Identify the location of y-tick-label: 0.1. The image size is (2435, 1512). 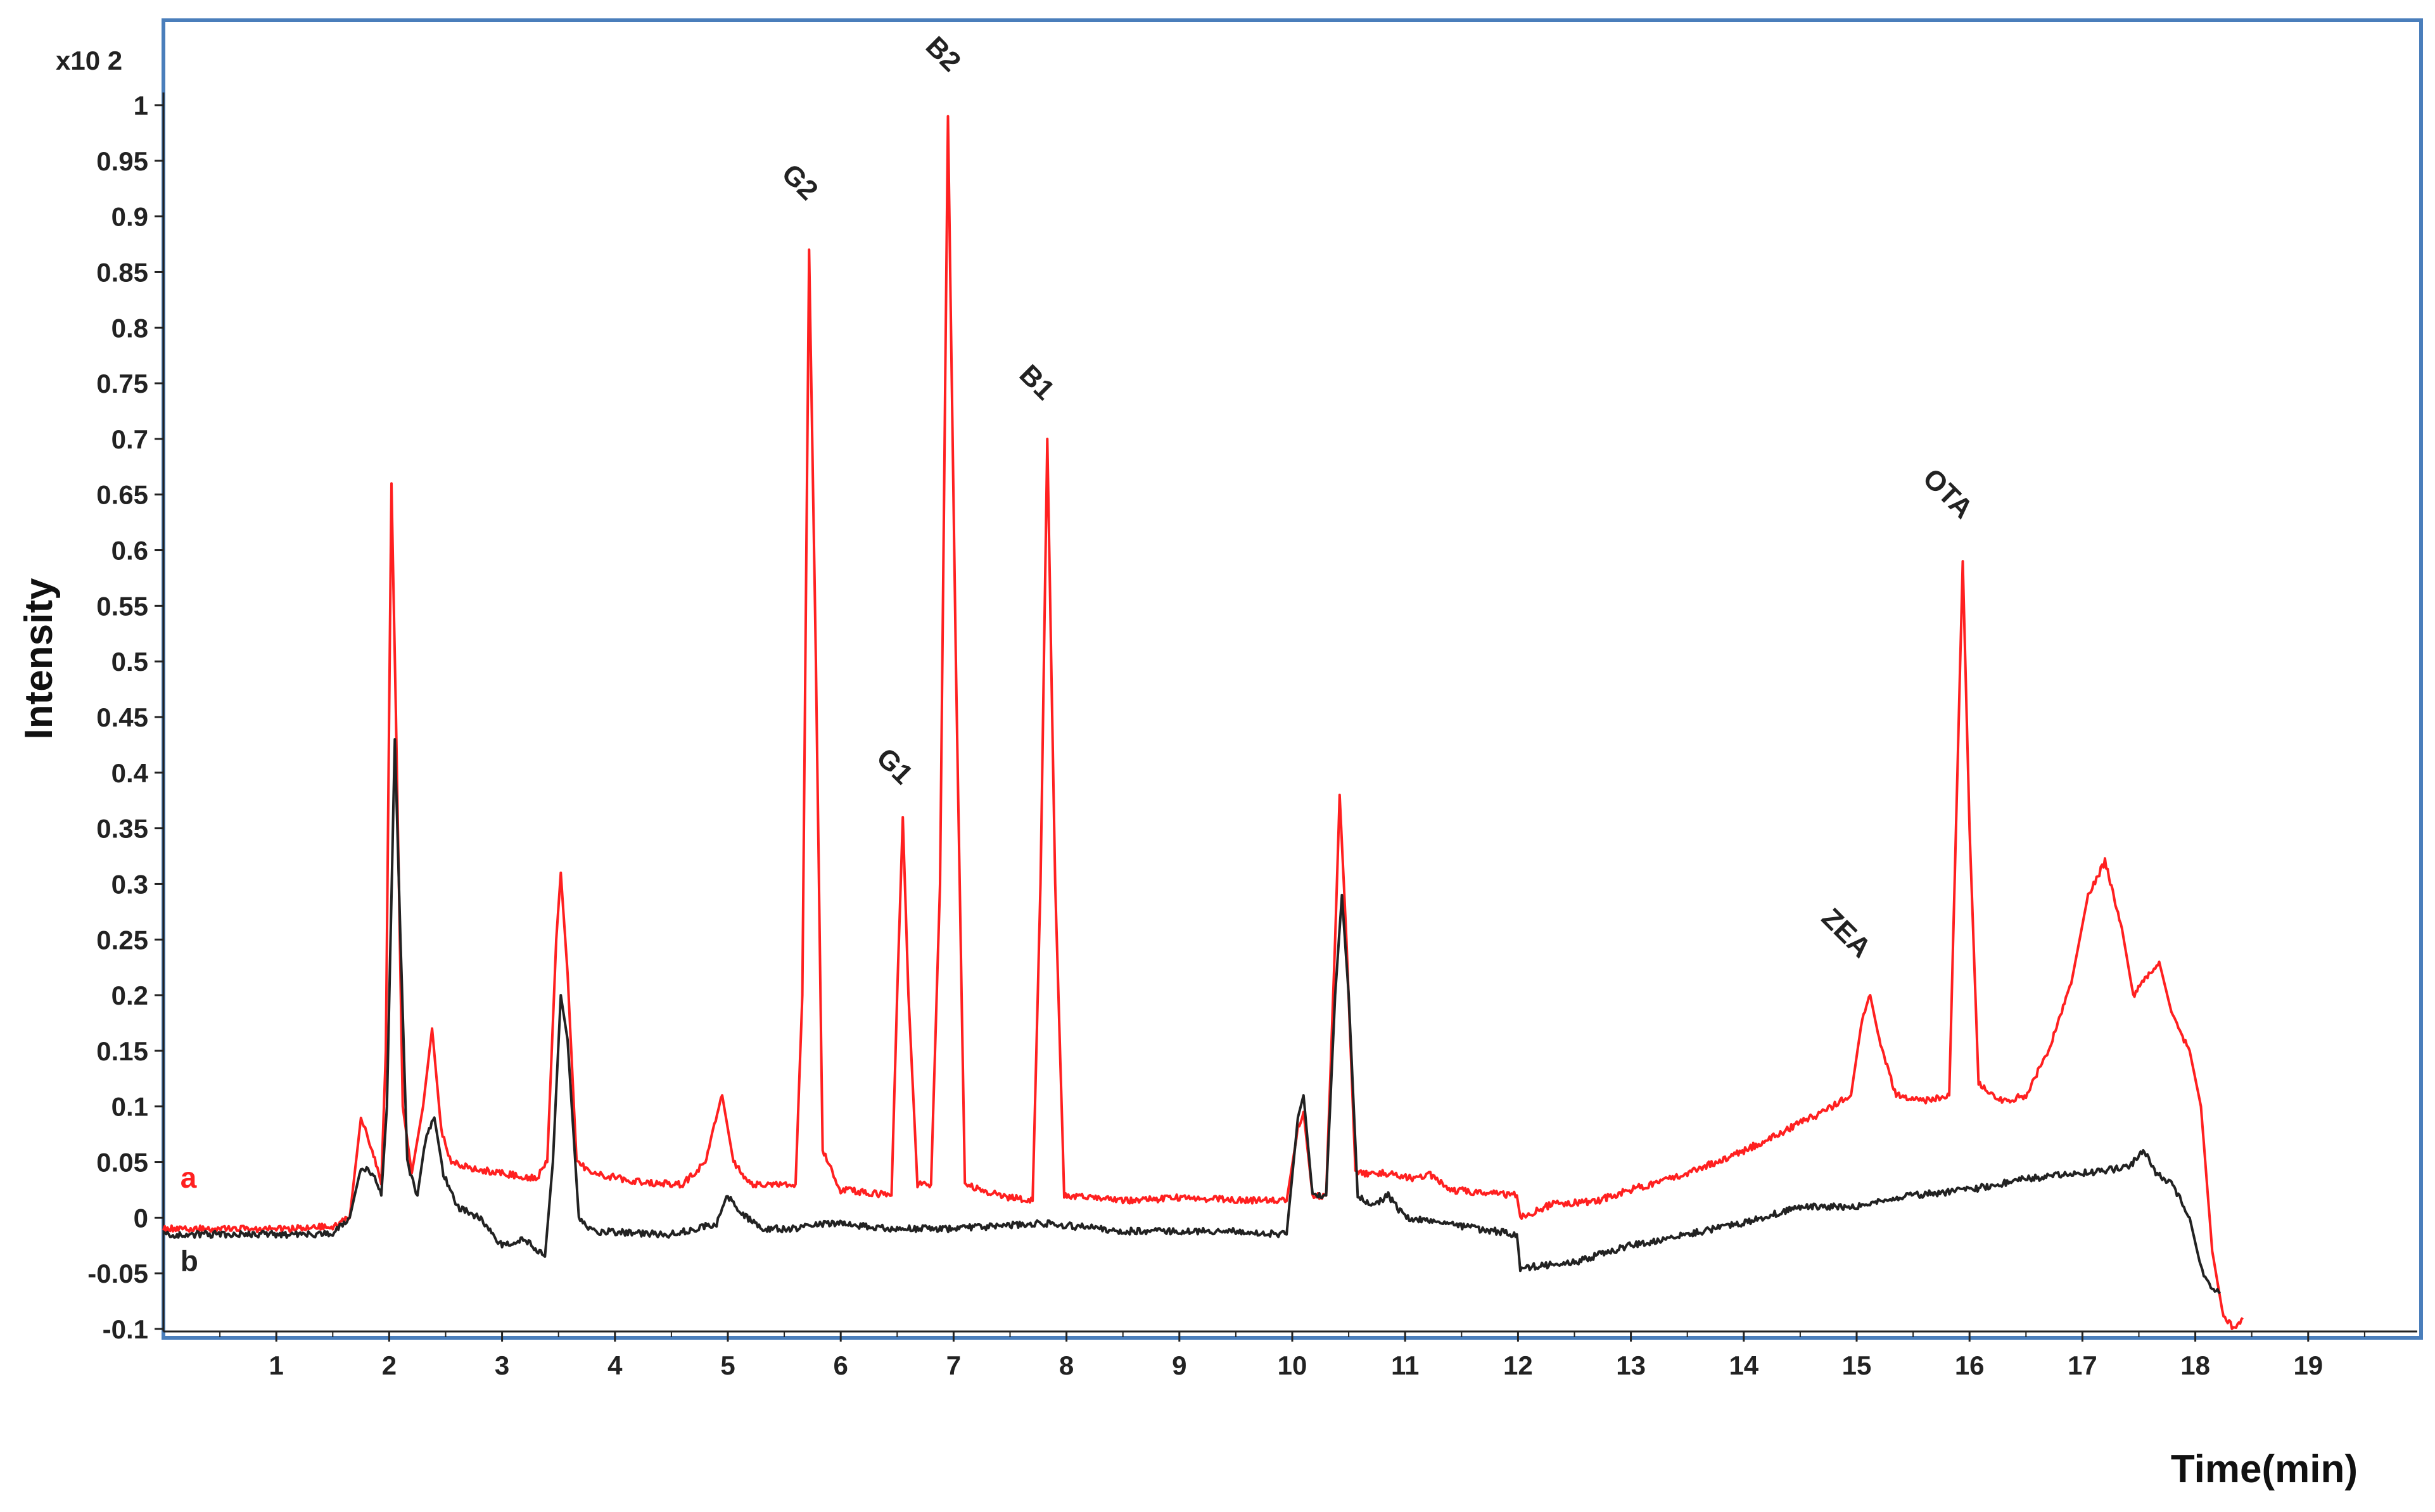
(129, 1107).